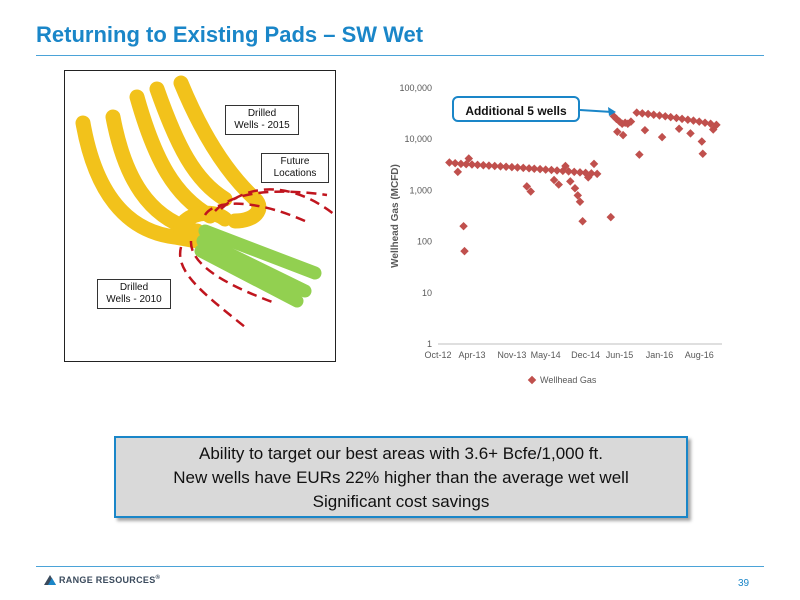  I want to click on y-tick-label: 1, so click(429, 344).